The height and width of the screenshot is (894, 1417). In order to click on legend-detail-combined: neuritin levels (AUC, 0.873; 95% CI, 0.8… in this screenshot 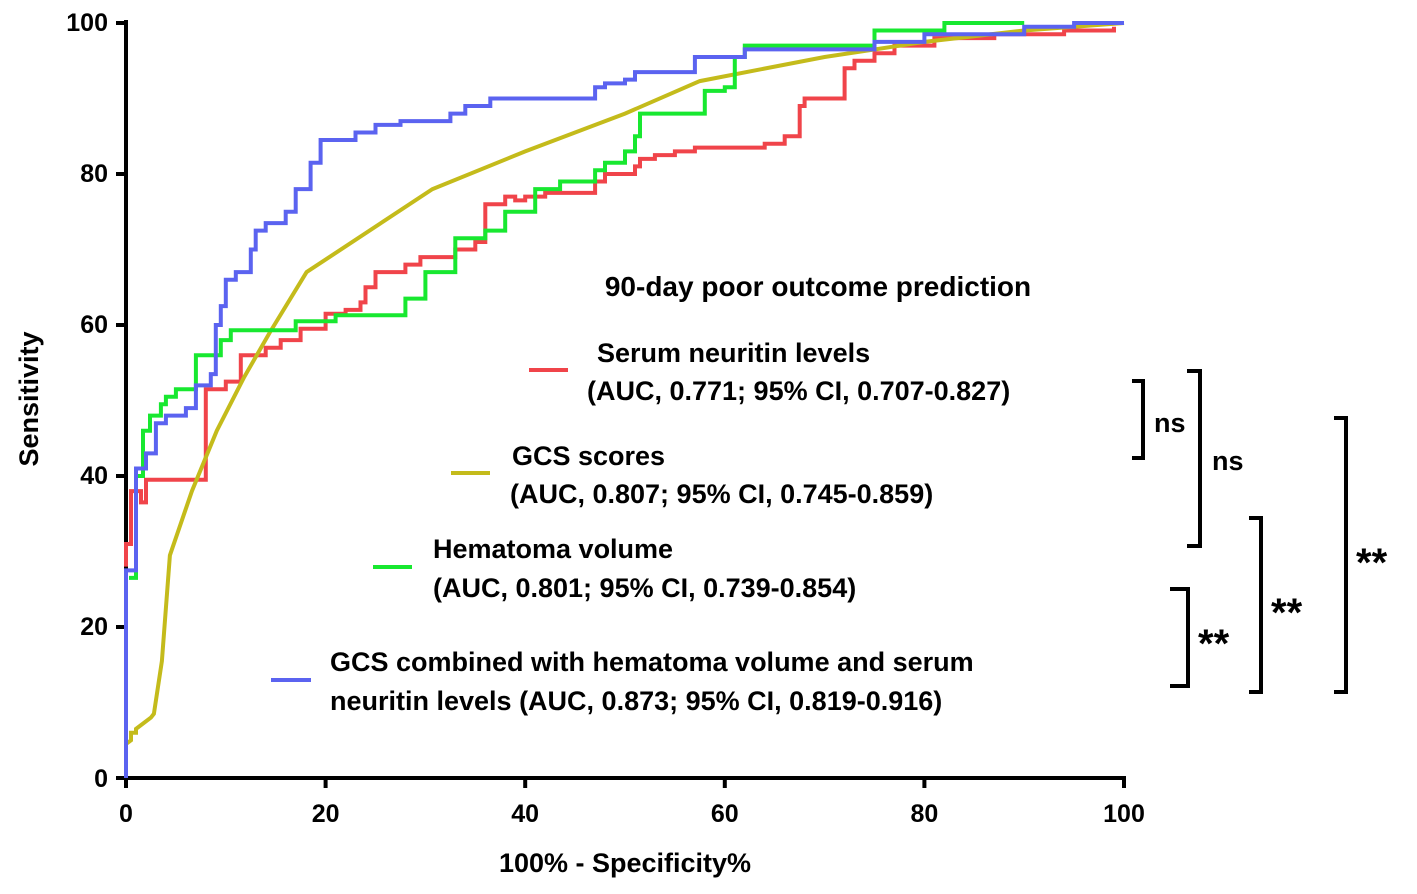, I will do `click(636, 701)`.